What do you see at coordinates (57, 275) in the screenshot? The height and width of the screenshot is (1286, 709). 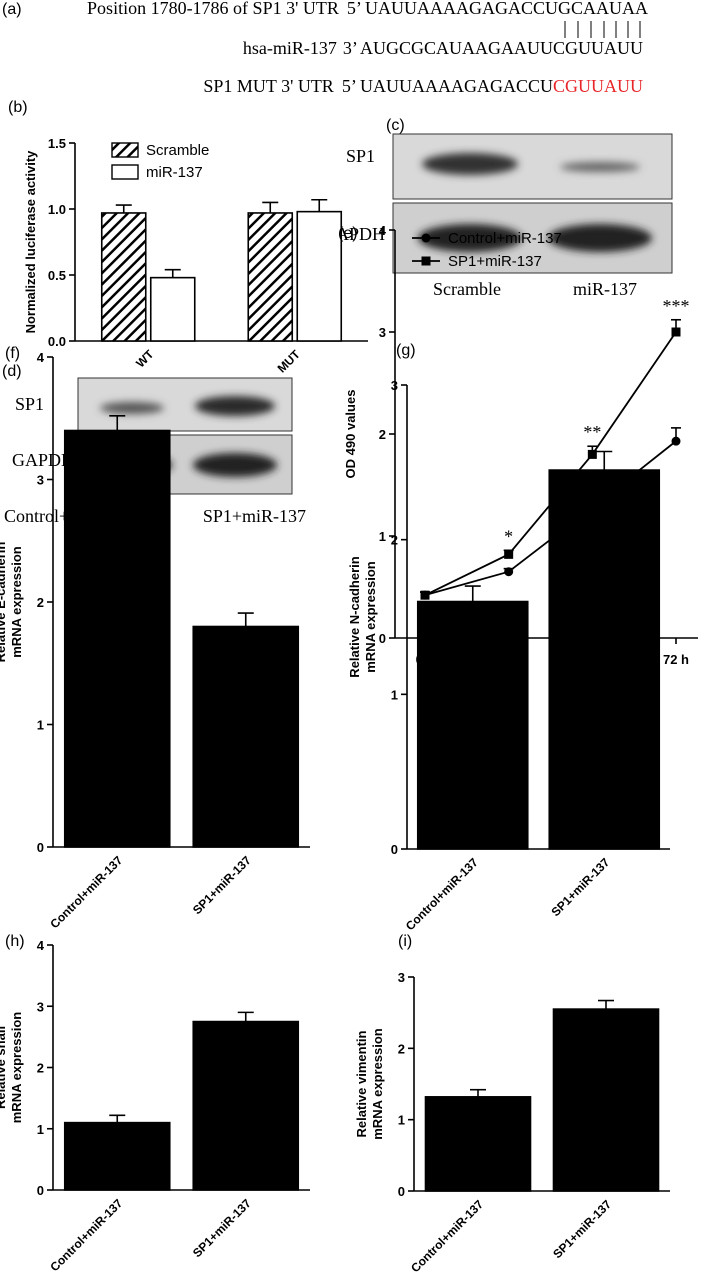 I see `y-tick-label: 0.5` at bounding box center [57, 275].